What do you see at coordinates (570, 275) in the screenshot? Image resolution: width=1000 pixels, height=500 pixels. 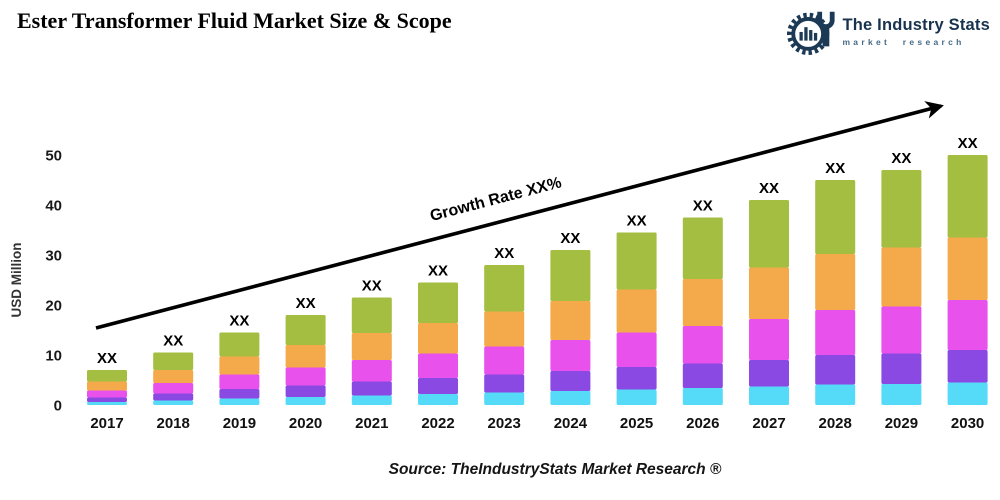 I see `bar-segment-green-2024` at bounding box center [570, 275].